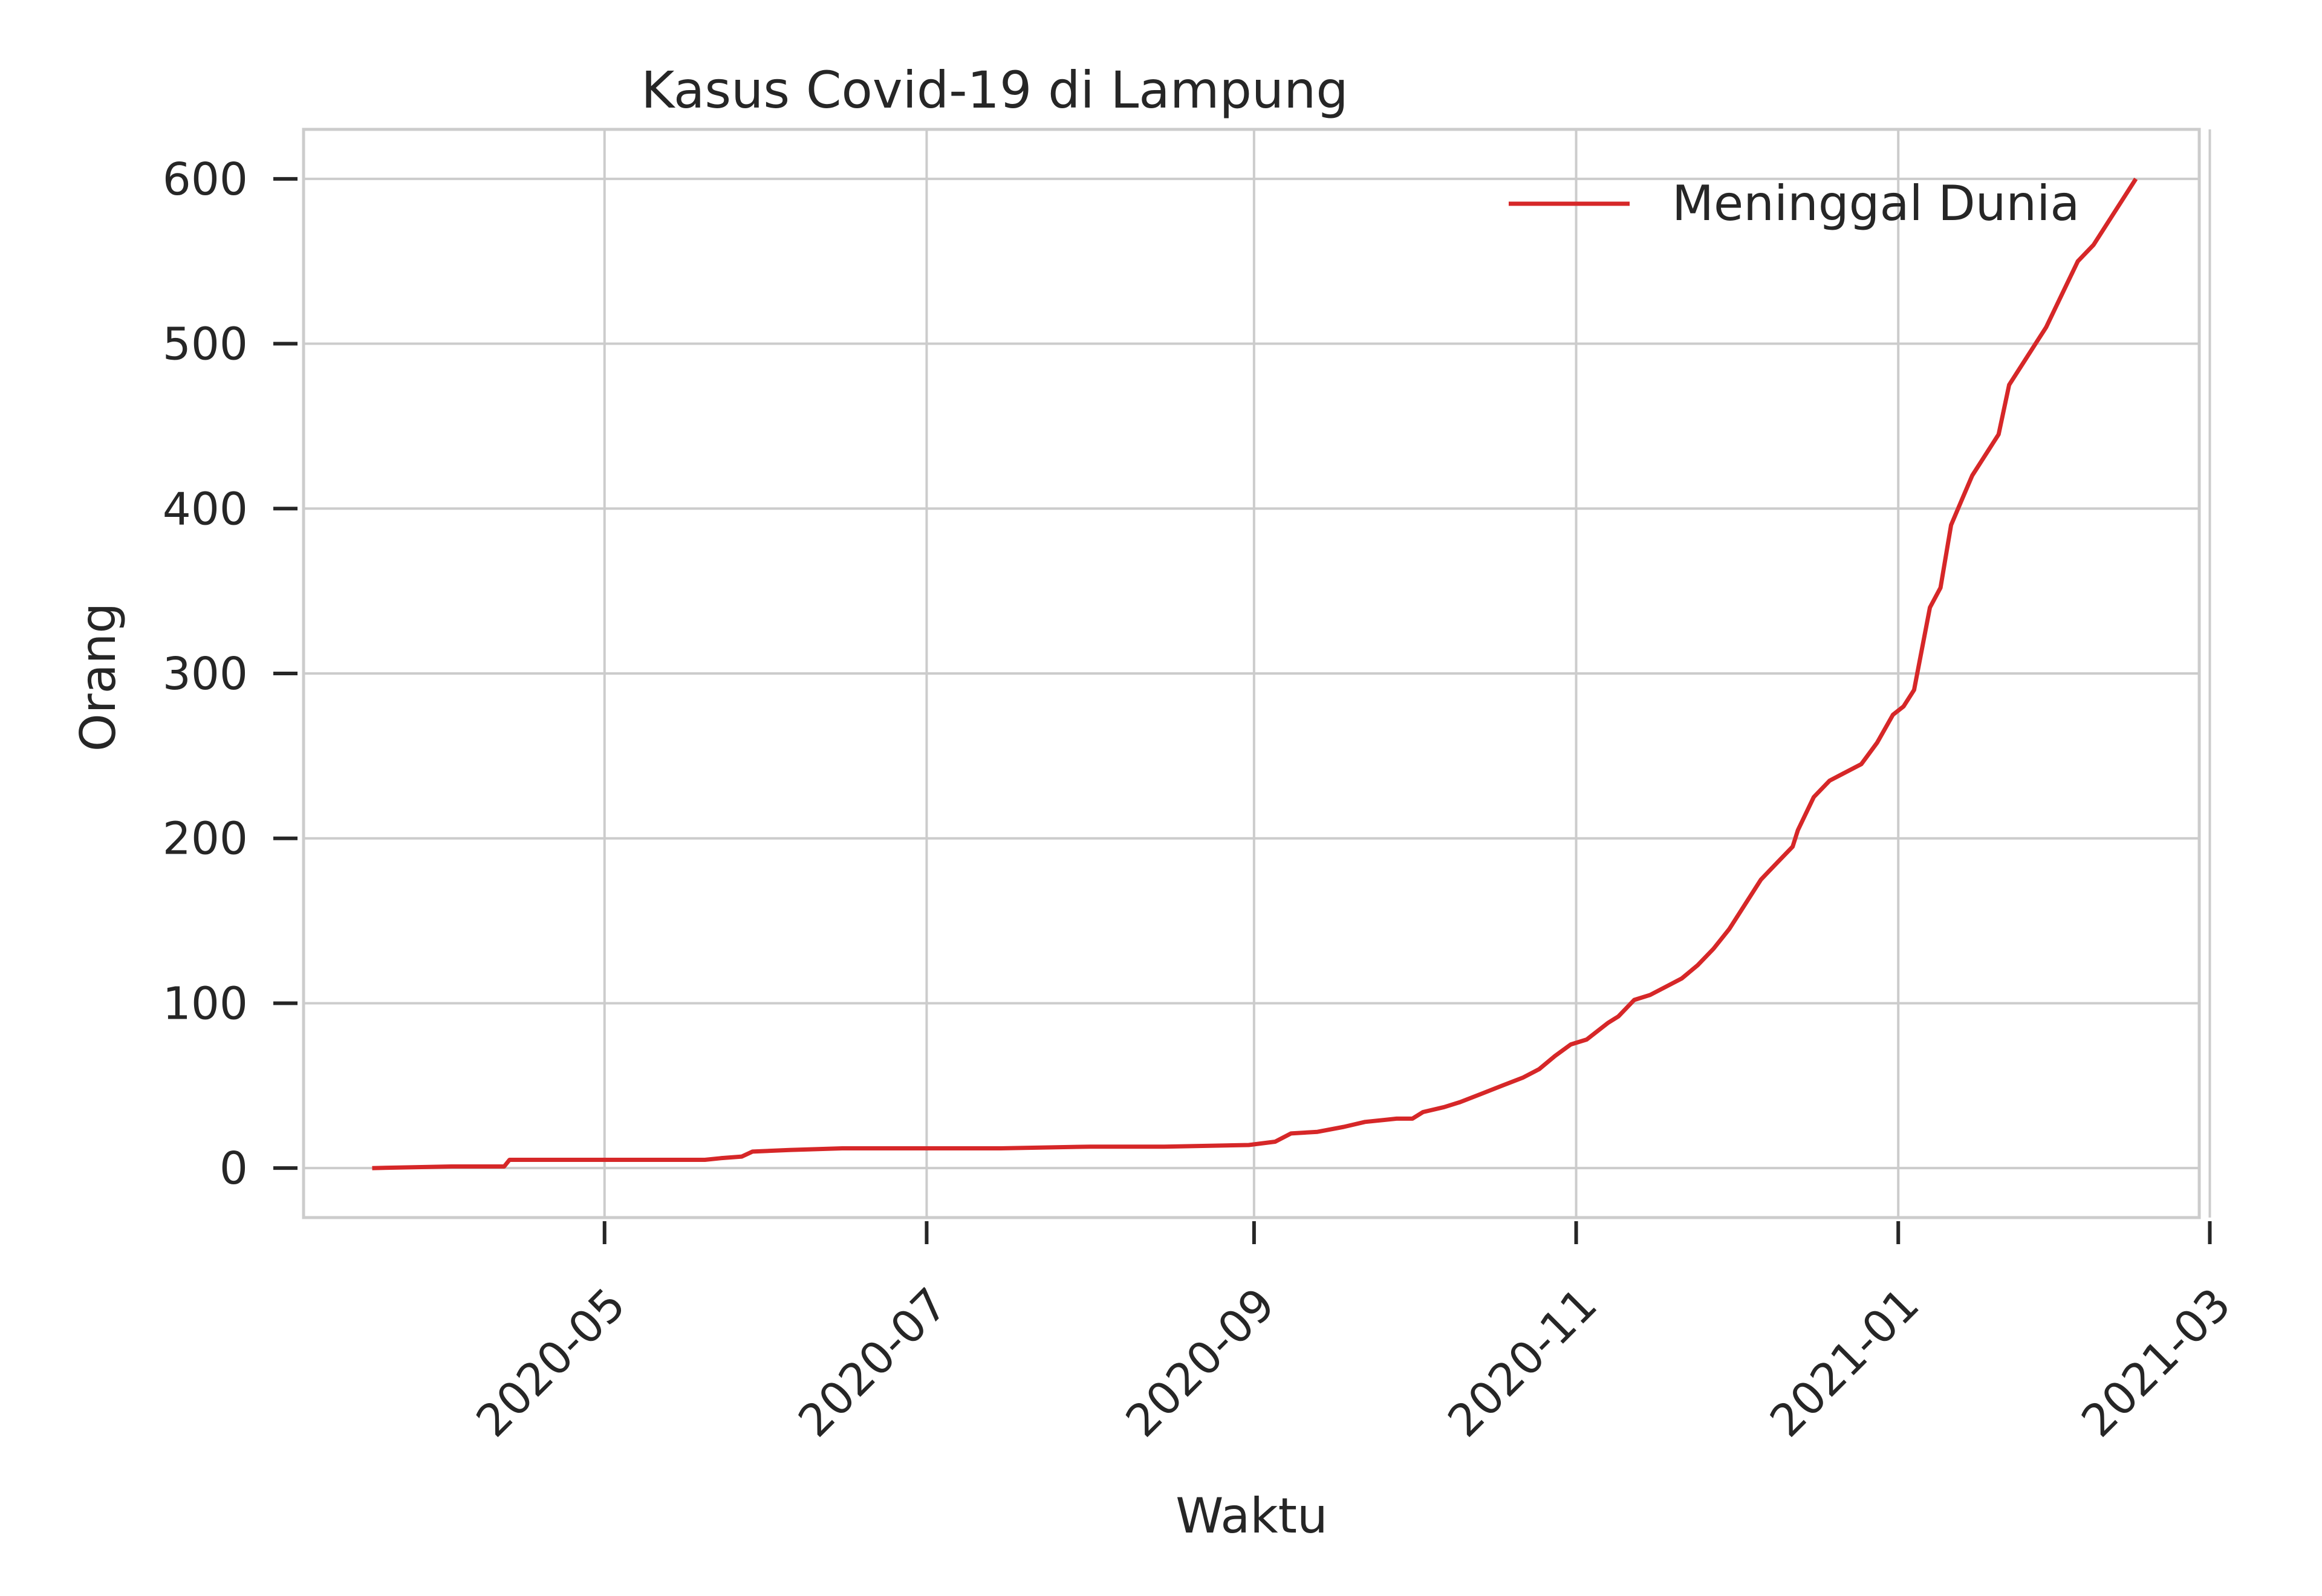 This screenshot has height=1596, width=2322. What do you see at coordinates (205, 1004) in the screenshot?
I see `y-tick-label: 100` at bounding box center [205, 1004].